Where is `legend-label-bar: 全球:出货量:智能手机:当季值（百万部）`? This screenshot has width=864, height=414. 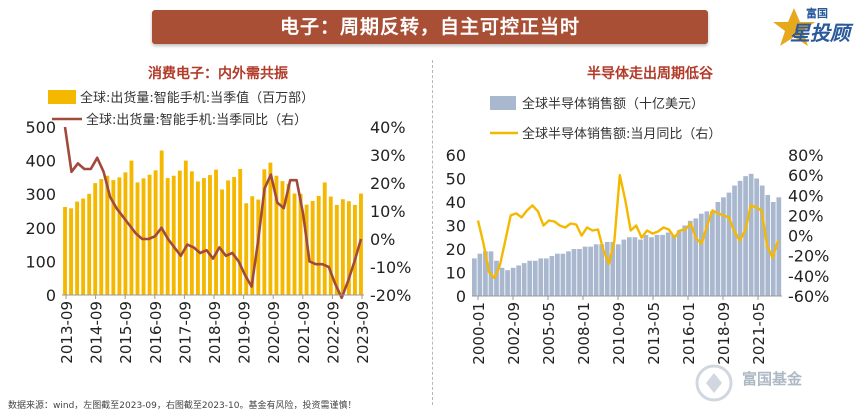 legend-label-bar: 全球:出货量:智能手机:当季值（百万部） is located at coordinates (197, 98).